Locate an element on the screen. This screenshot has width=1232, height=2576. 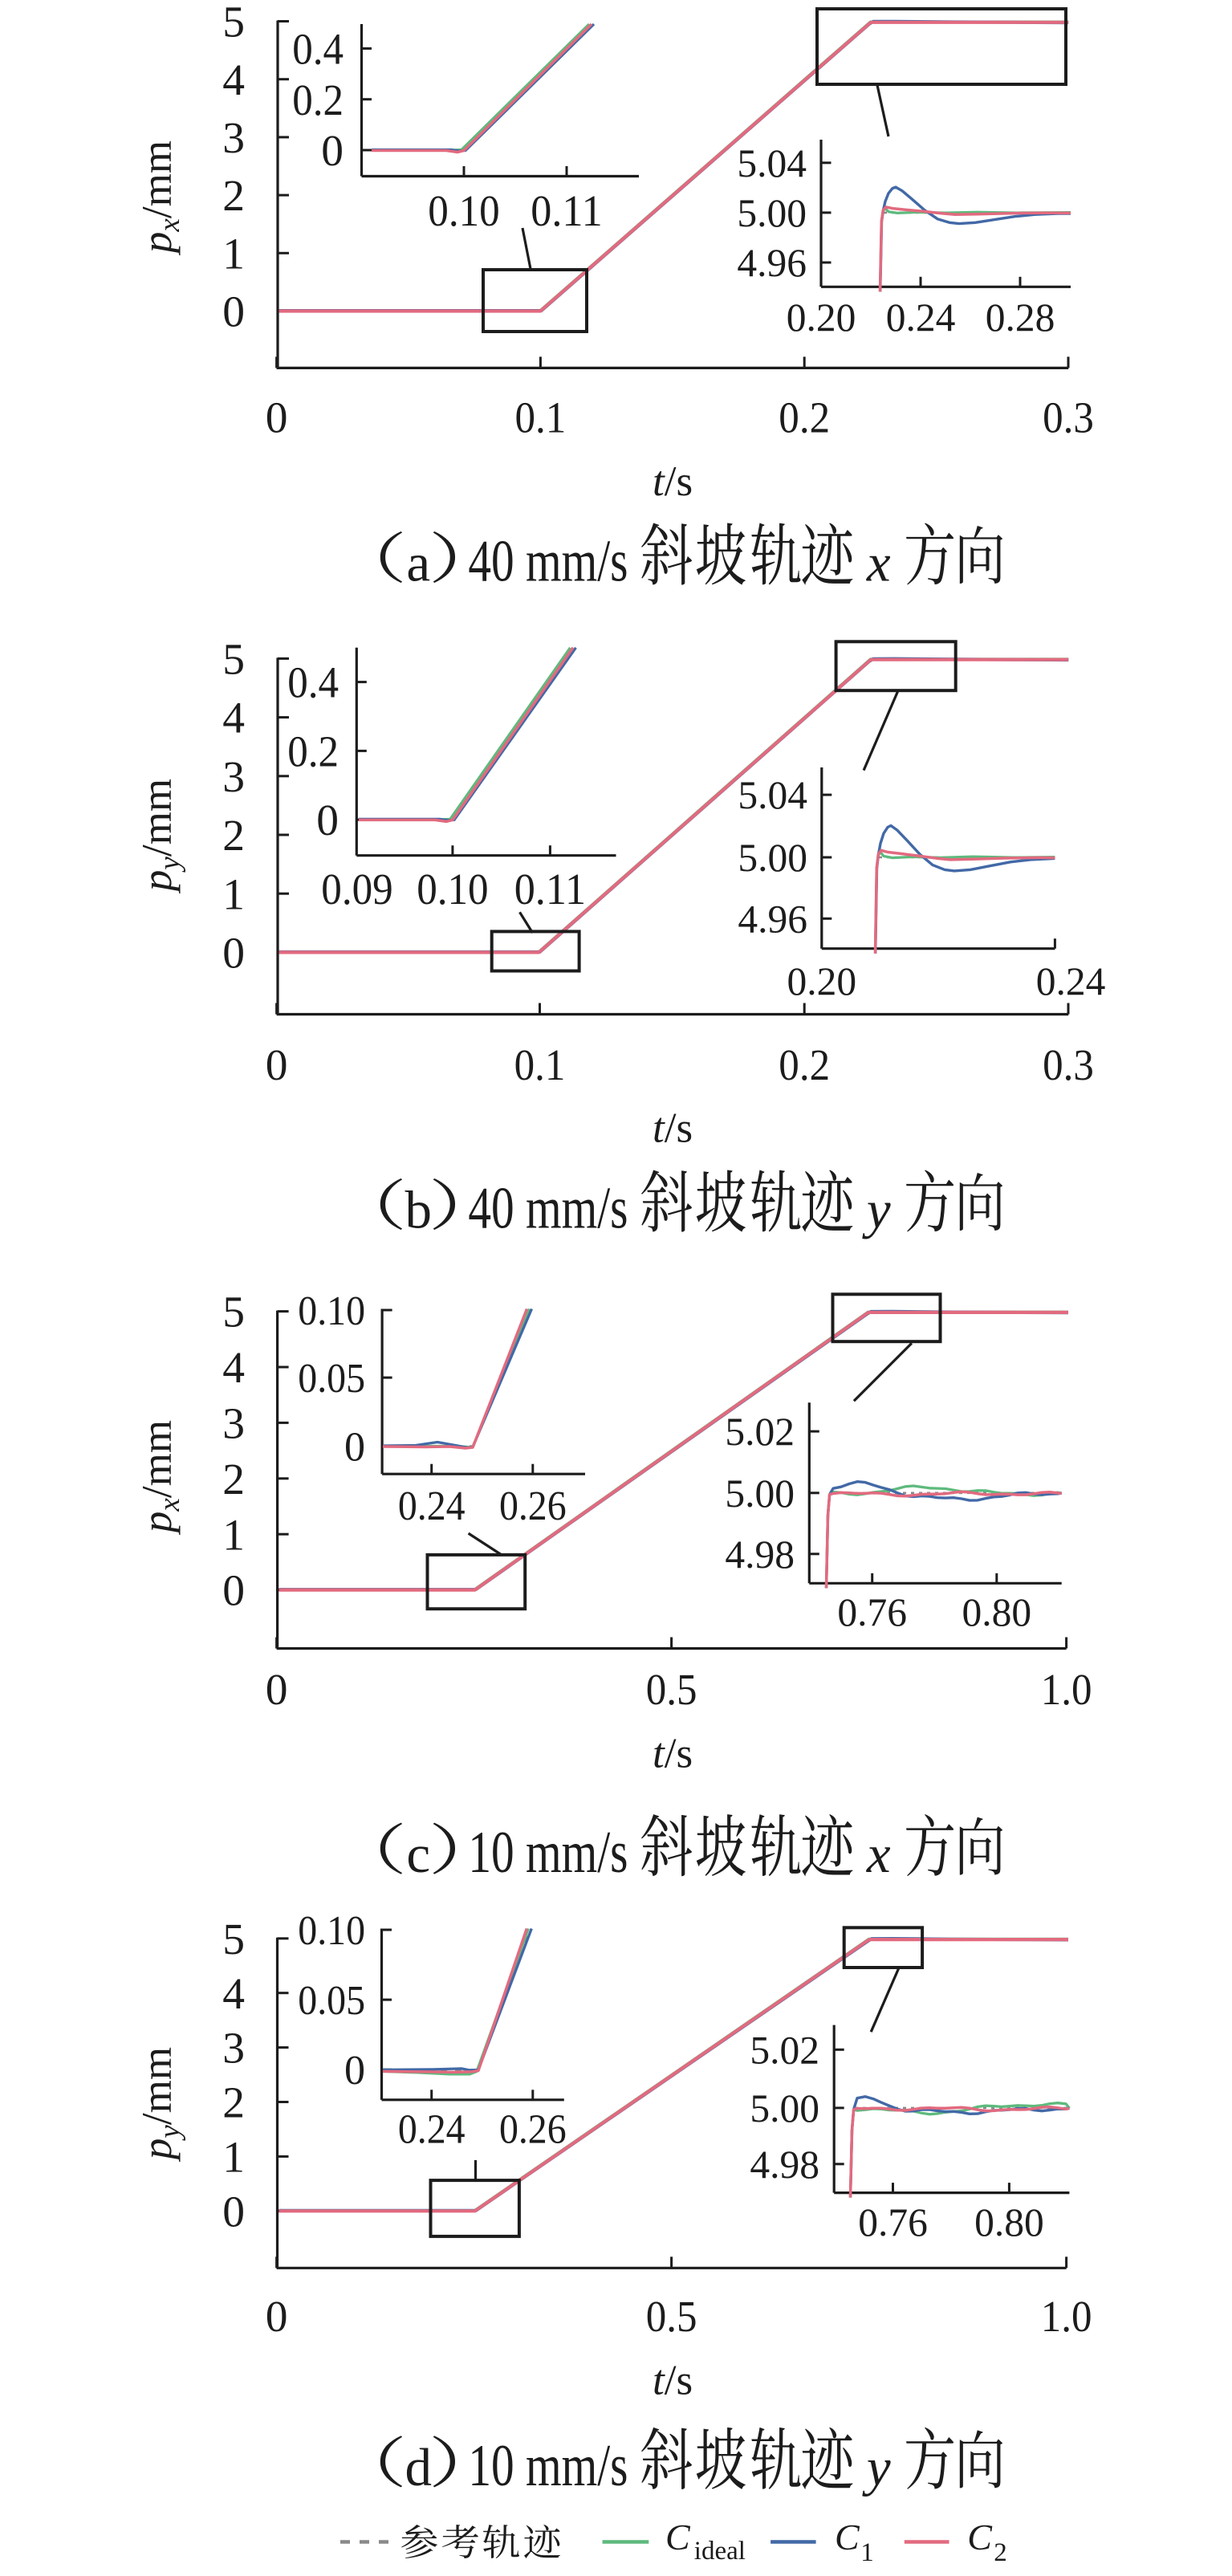
svg-text: 0.11 is located at coordinates (550, 889).